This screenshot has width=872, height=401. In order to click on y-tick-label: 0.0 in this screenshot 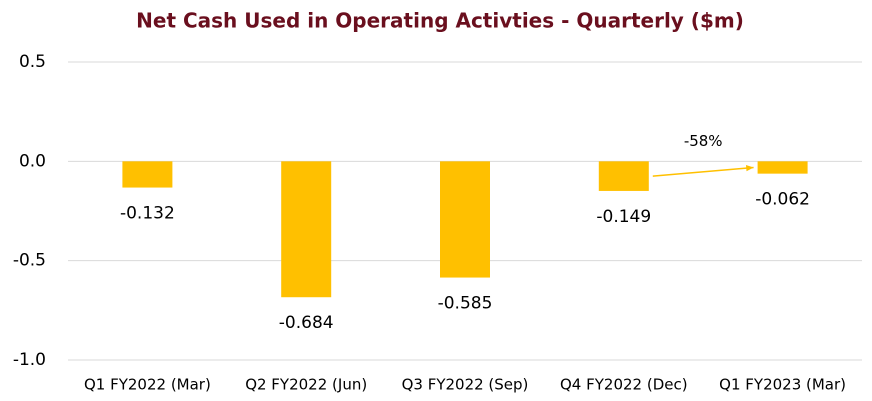, I will do `click(32, 161)`.